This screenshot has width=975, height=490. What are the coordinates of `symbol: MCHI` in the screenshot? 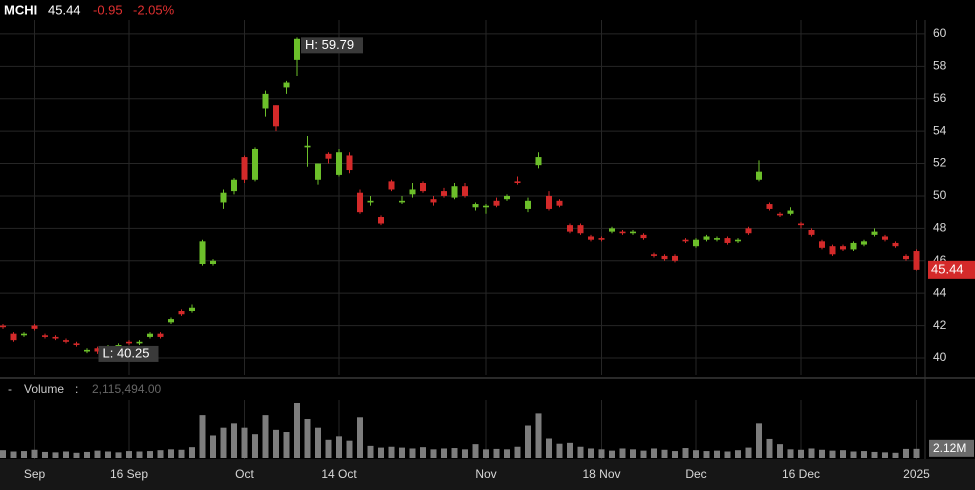 It's located at (20, 9).